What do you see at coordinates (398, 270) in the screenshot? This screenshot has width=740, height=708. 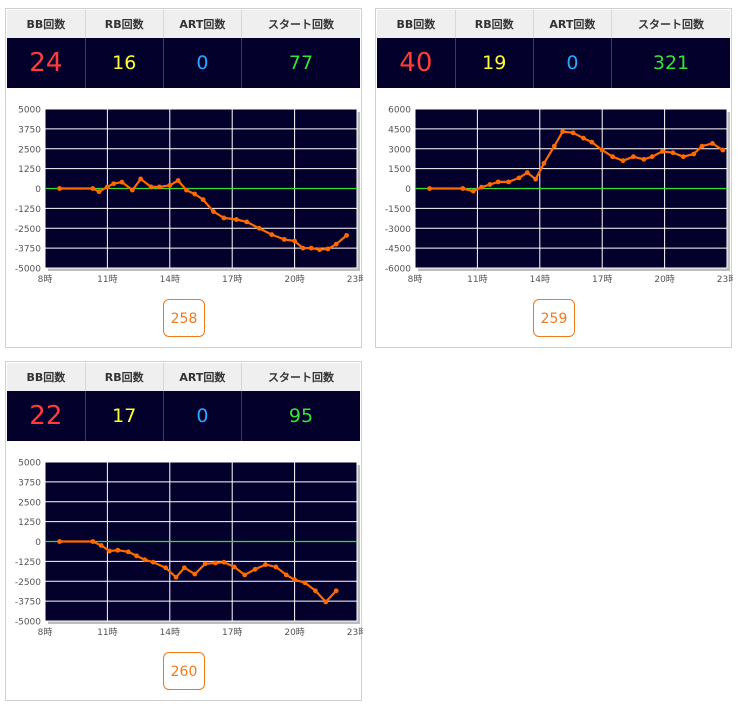 I see `y-tick-label: -6000` at bounding box center [398, 270].